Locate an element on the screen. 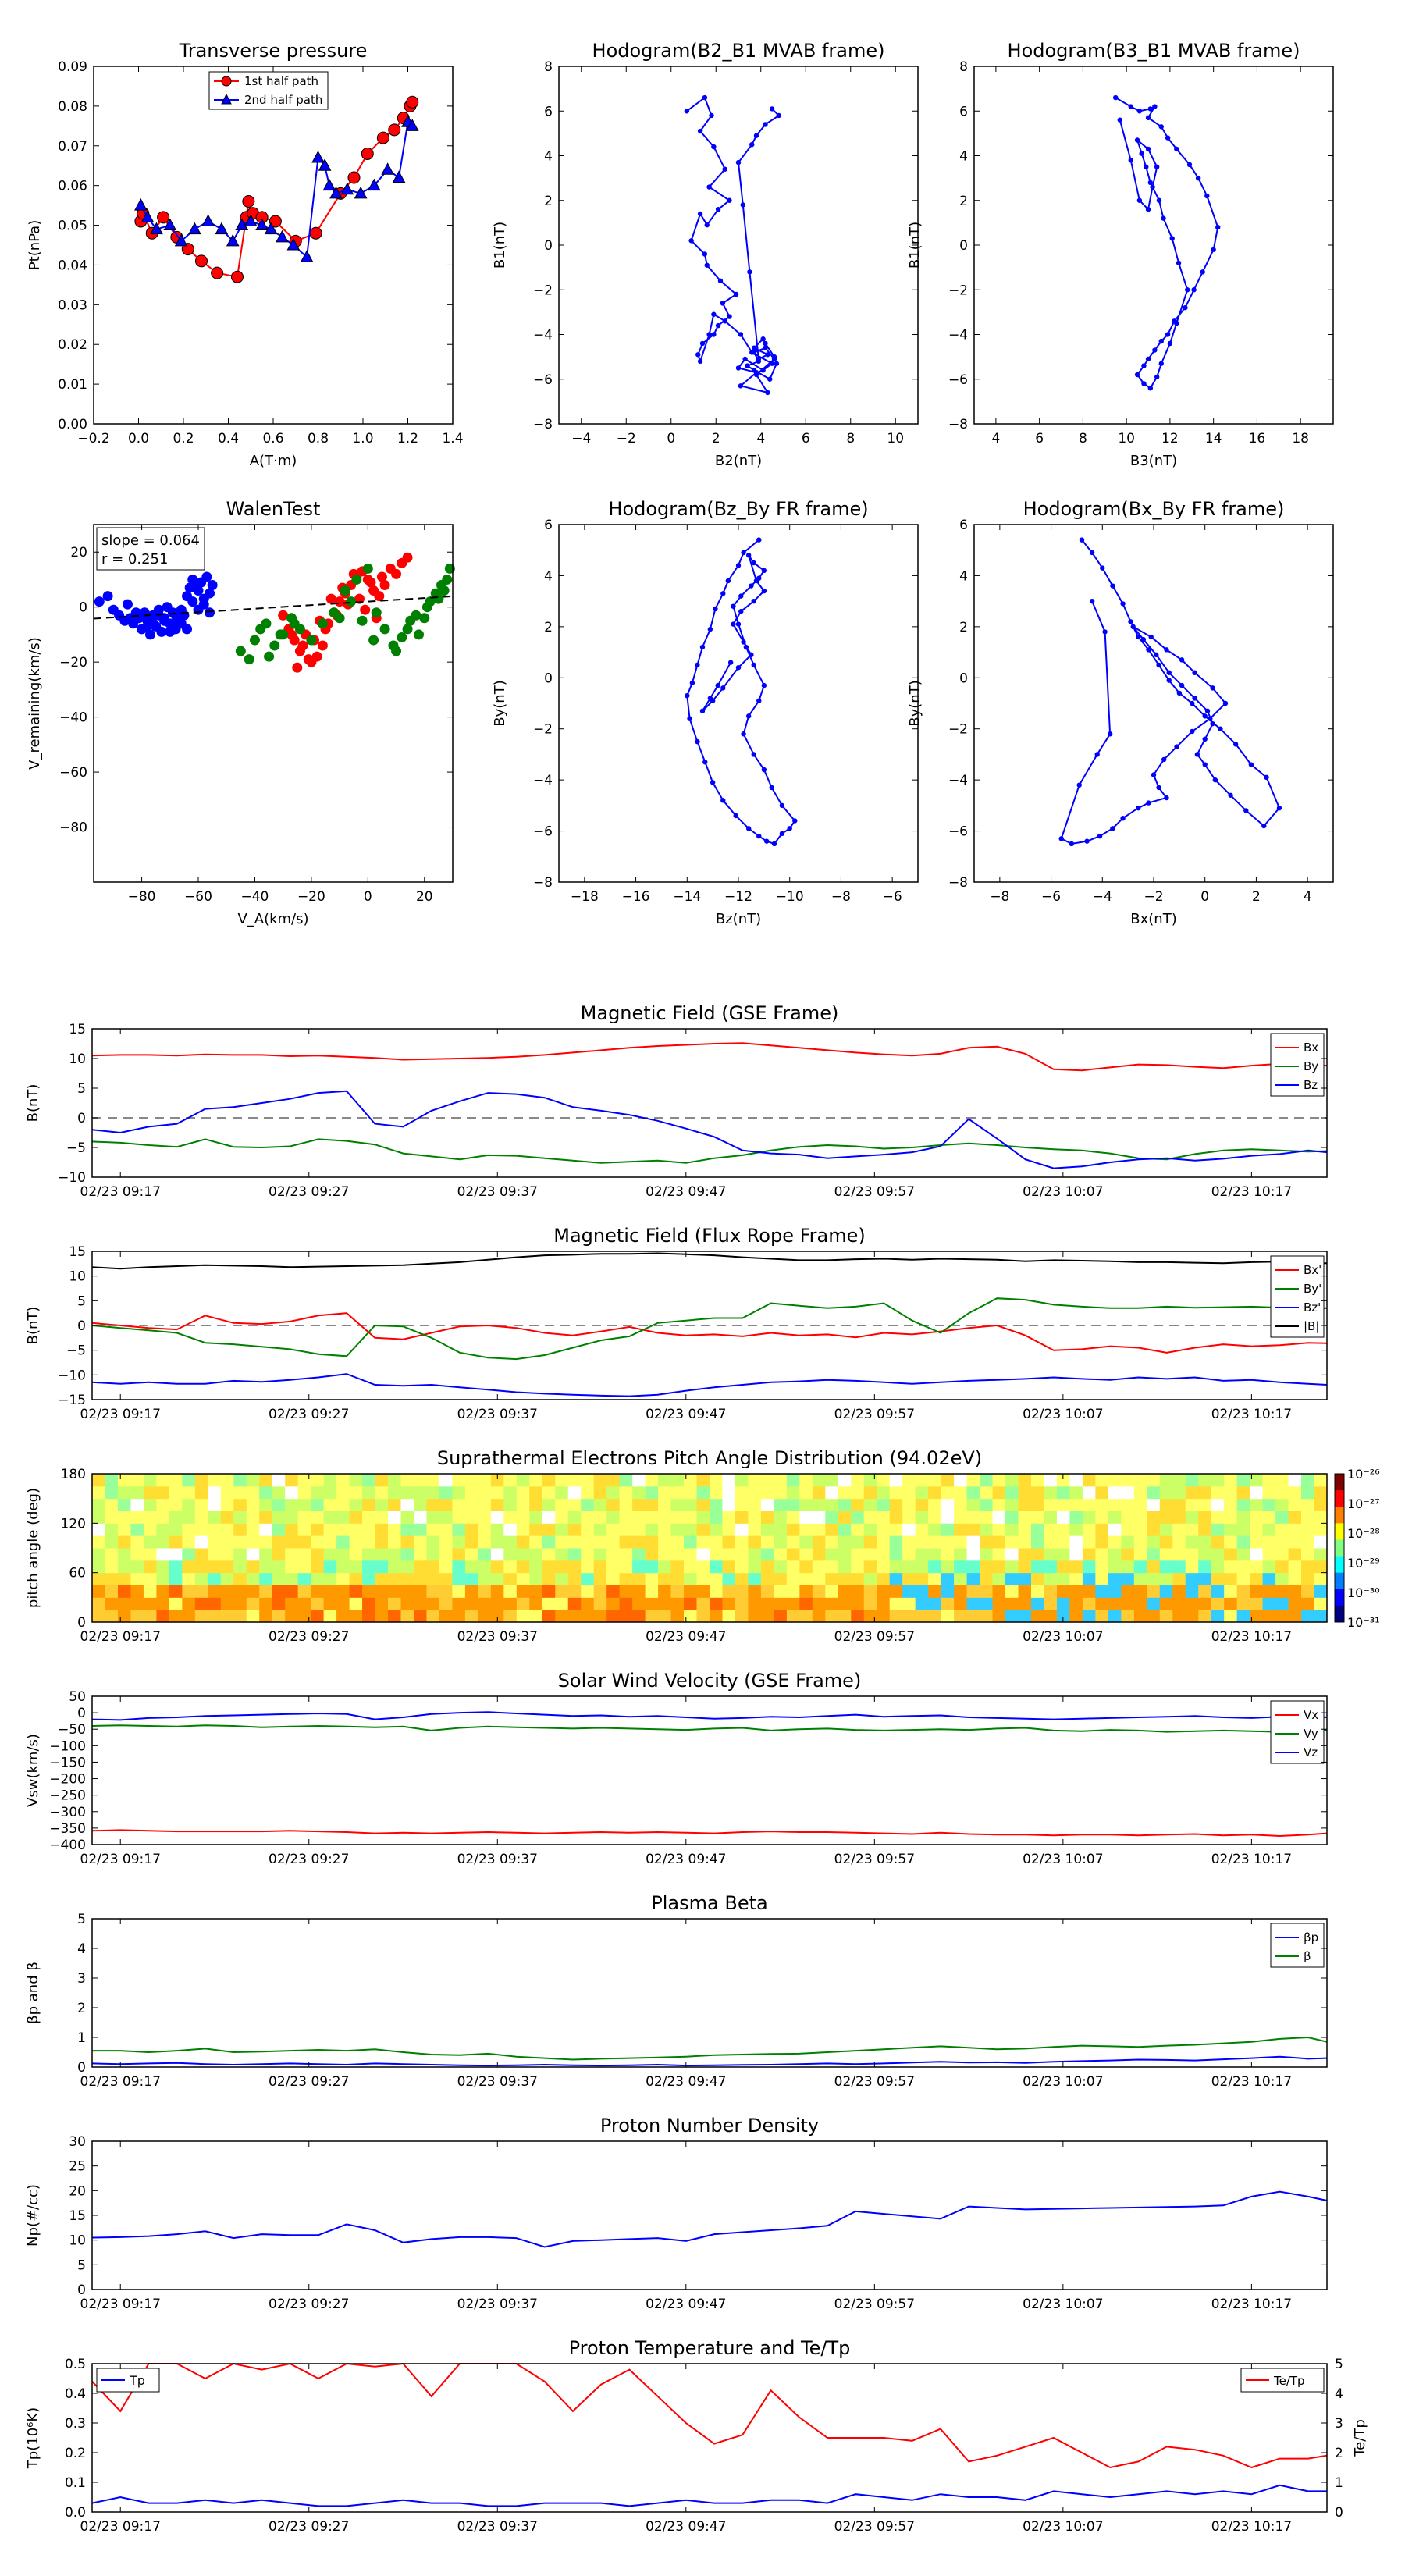 Image resolution: width=1405 pixels, height=2576 pixels. temperature-time-label: 02/23 09:47 is located at coordinates (686, 2527).